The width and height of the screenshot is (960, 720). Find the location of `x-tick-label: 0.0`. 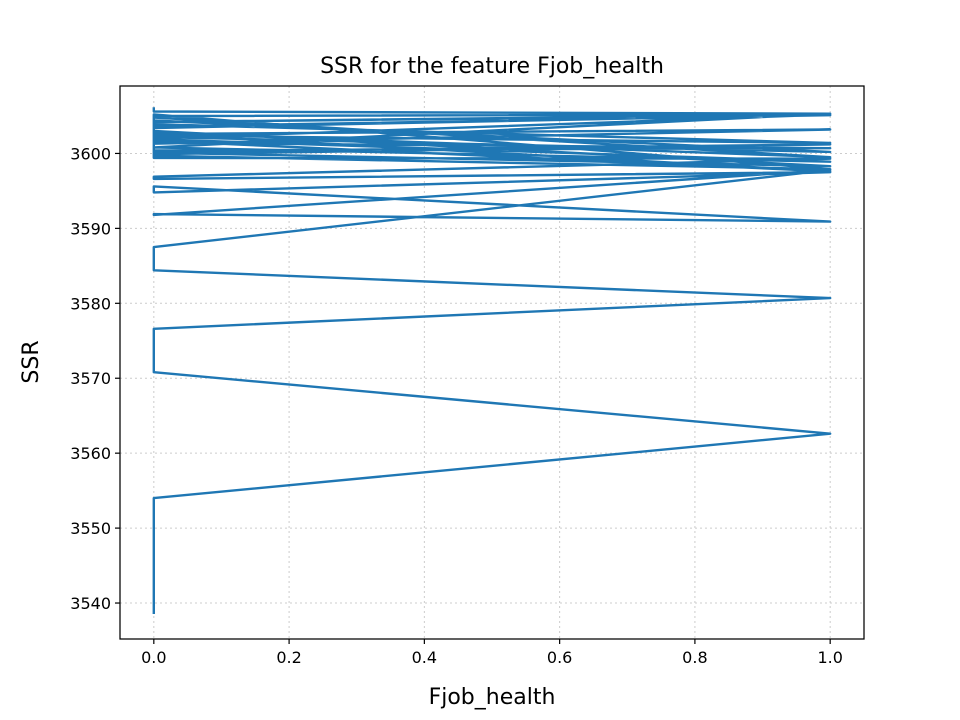

x-tick-label: 0.0 is located at coordinates (153, 657).